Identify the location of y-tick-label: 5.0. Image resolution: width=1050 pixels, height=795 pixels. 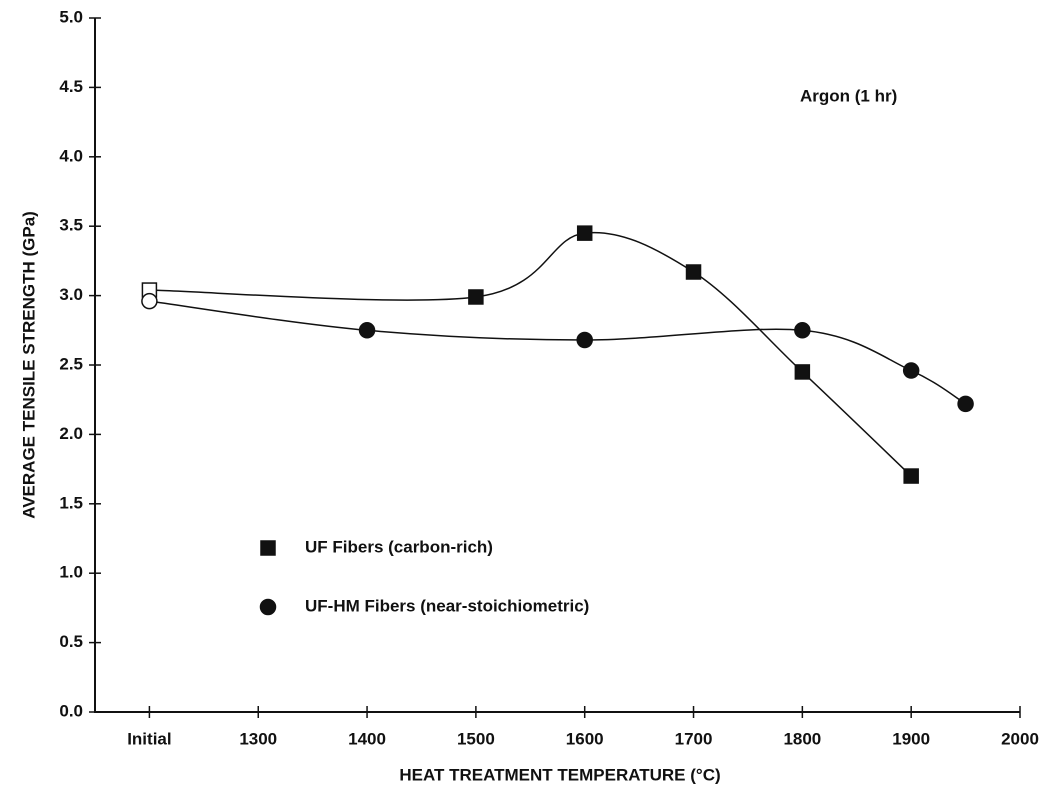
(71, 16).